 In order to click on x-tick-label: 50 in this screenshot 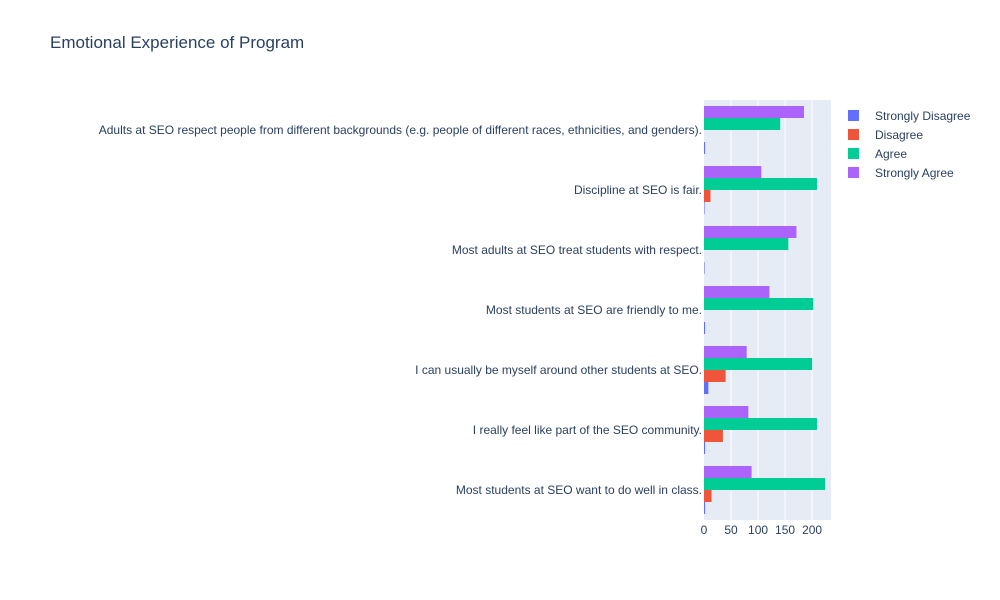, I will do `click(731, 530)`.